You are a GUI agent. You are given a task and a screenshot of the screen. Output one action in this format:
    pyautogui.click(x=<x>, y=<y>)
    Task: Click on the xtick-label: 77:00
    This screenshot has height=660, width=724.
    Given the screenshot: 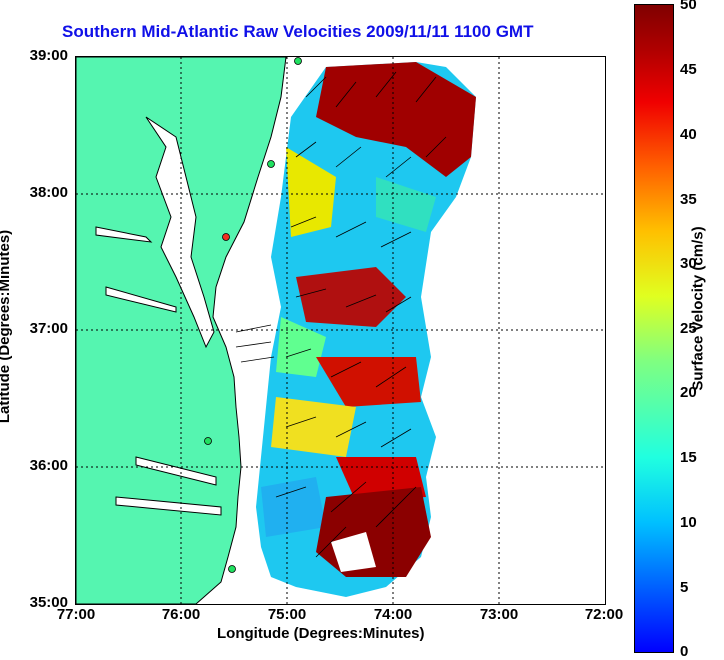 What is the action you would take?
    pyautogui.click(x=76, y=614)
    